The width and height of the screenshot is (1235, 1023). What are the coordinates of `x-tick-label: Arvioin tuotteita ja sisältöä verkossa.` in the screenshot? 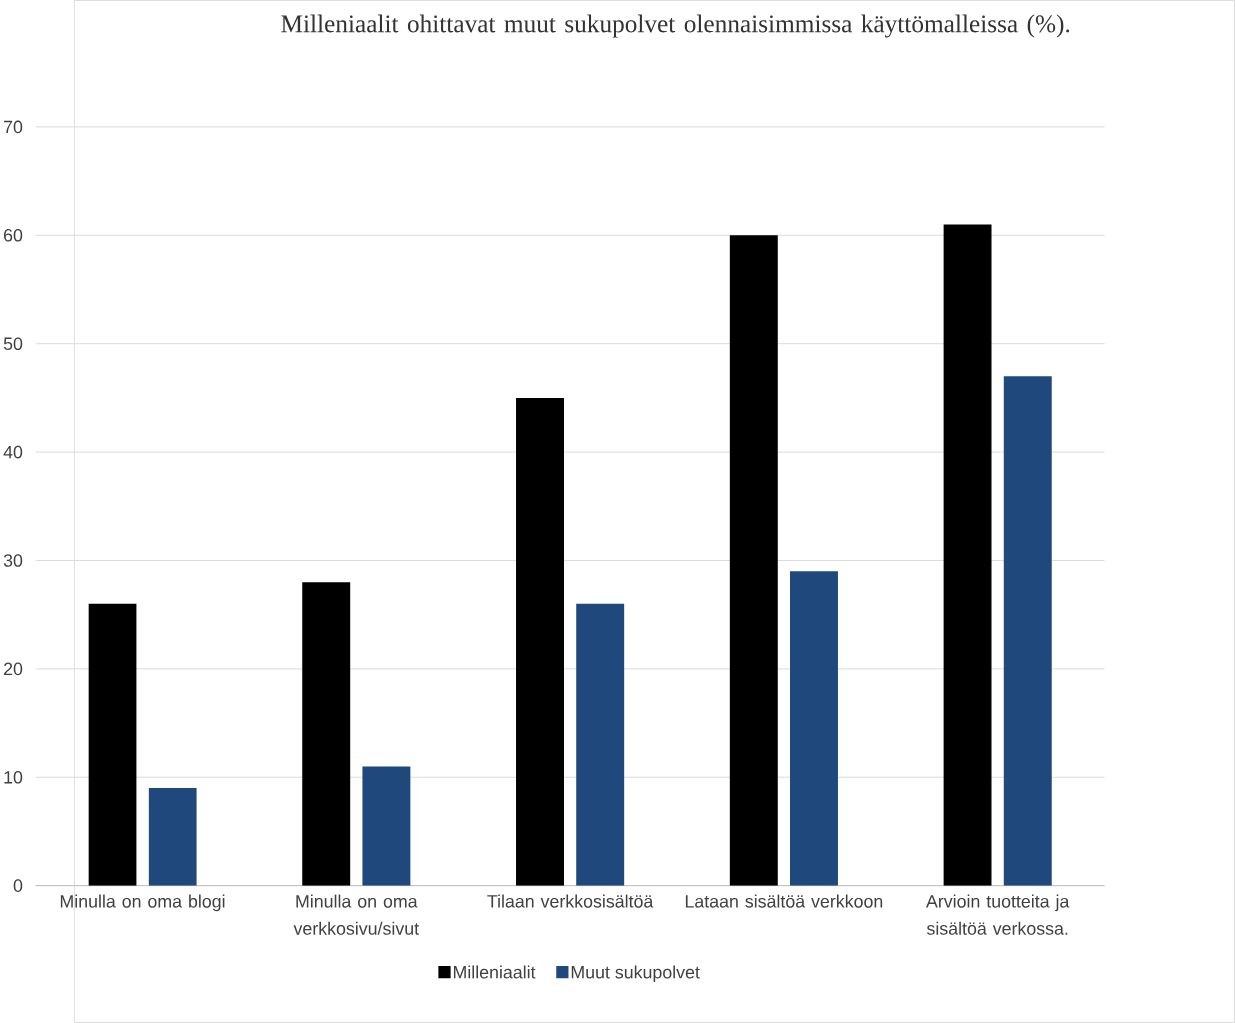 It's located at (997, 914).